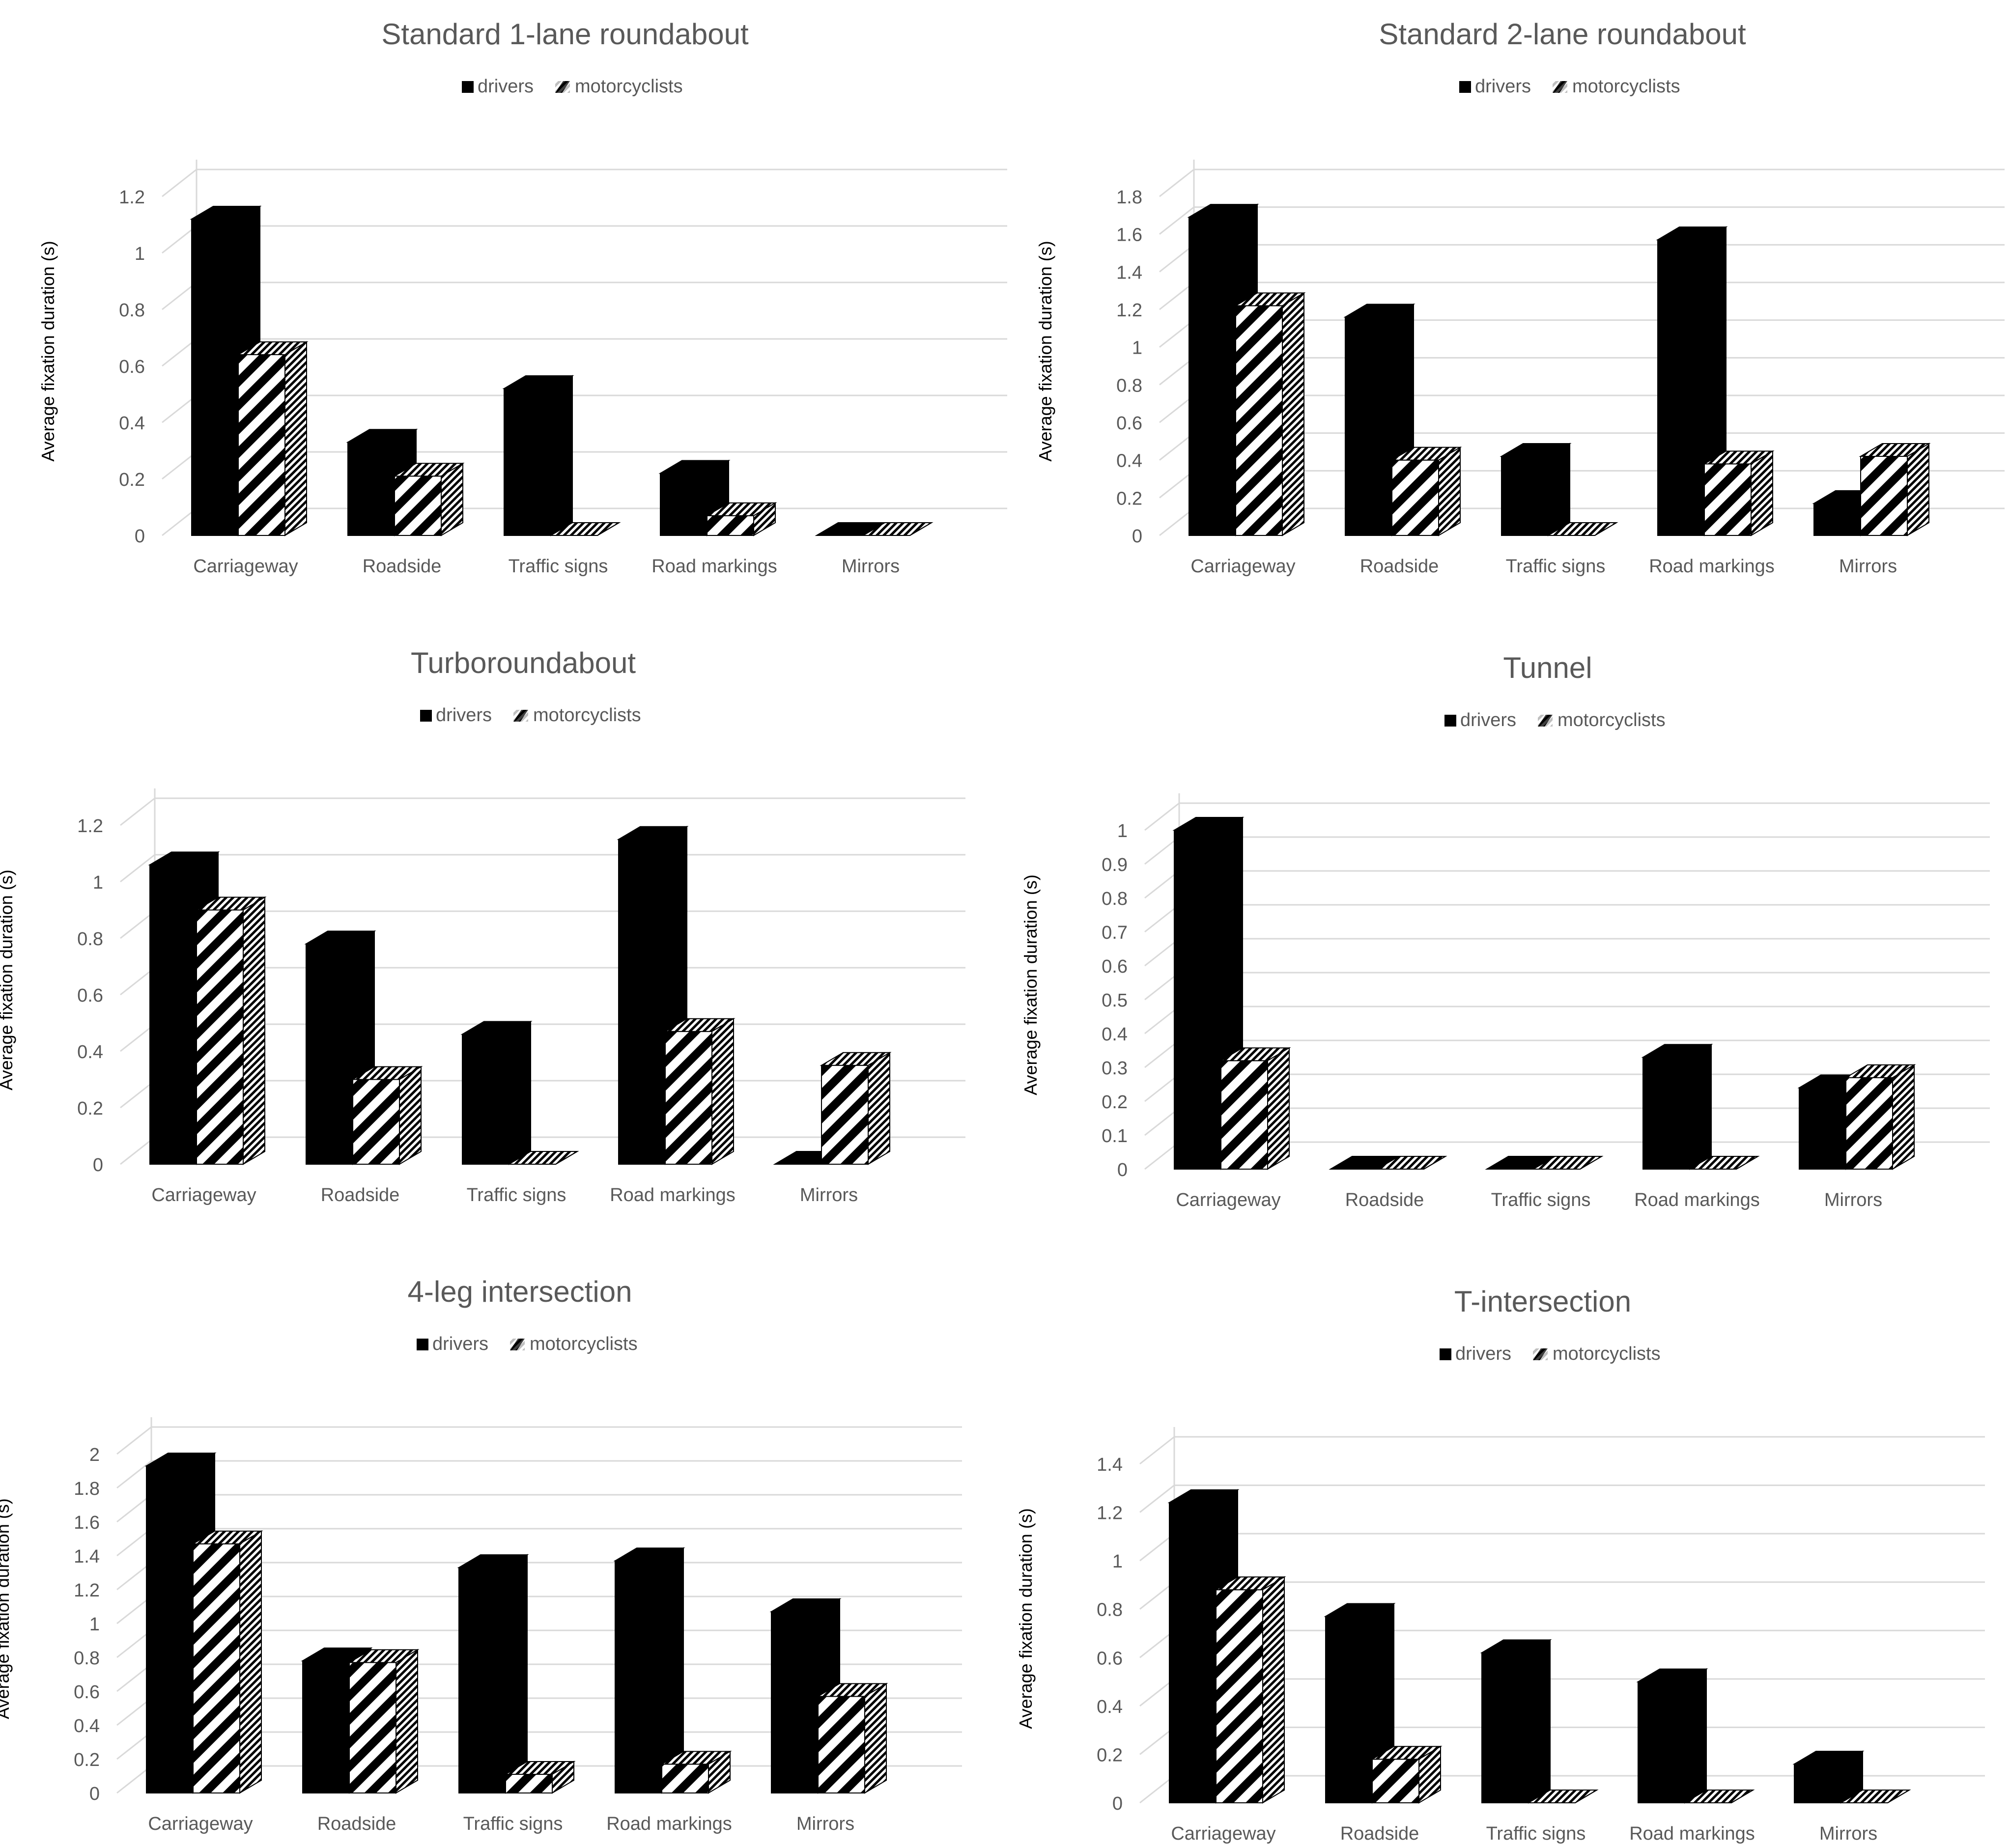  What do you see at coordinates (1115, 1136) in the screenshot?
I see `y-tick-label: 0.1` at bounding box center [1115, 1136].